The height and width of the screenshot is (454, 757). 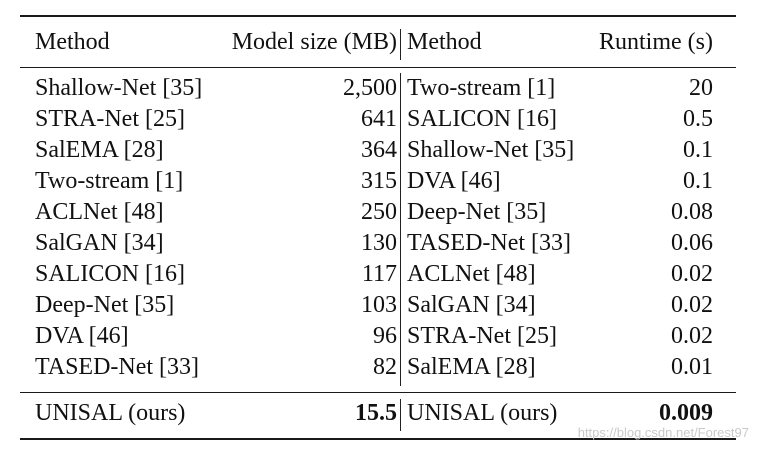 What do you see at coordinates (378, 68) in the screenshot?
I see `header-rule` at bounding box center [378, 68].